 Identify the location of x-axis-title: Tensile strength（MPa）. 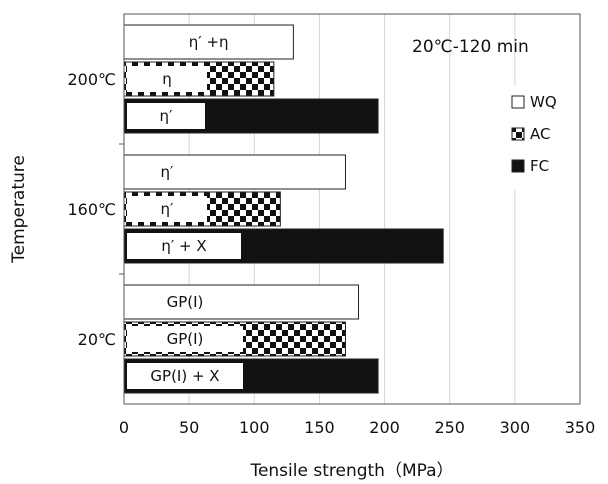
(351, 471).